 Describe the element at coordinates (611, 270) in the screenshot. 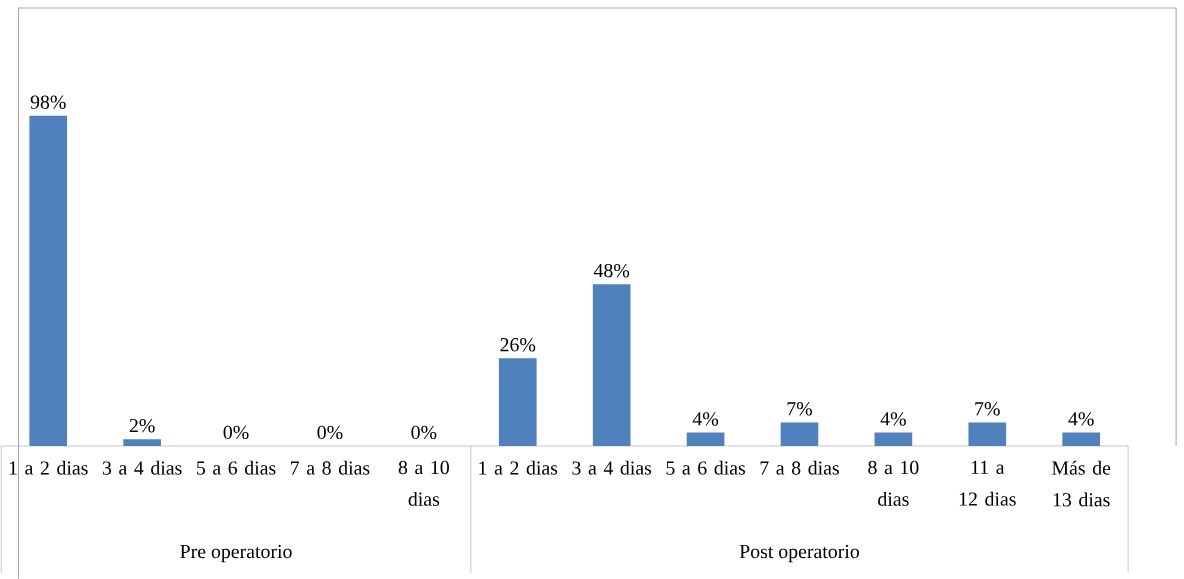

I see `data-label: 48%` at that location.